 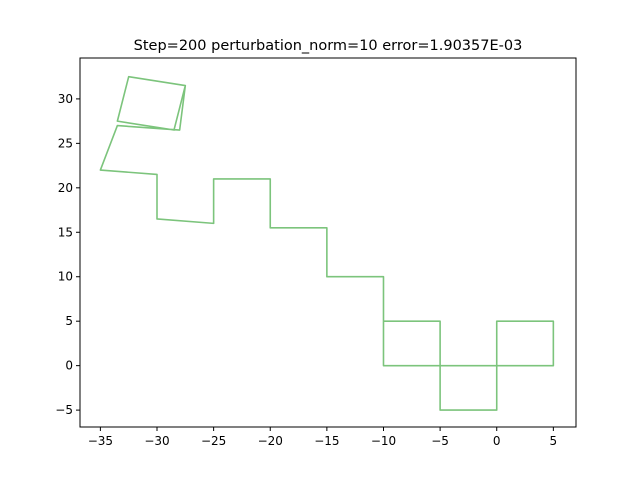 I want to click on y-tick-label: 10, so click(x=65, y=277).